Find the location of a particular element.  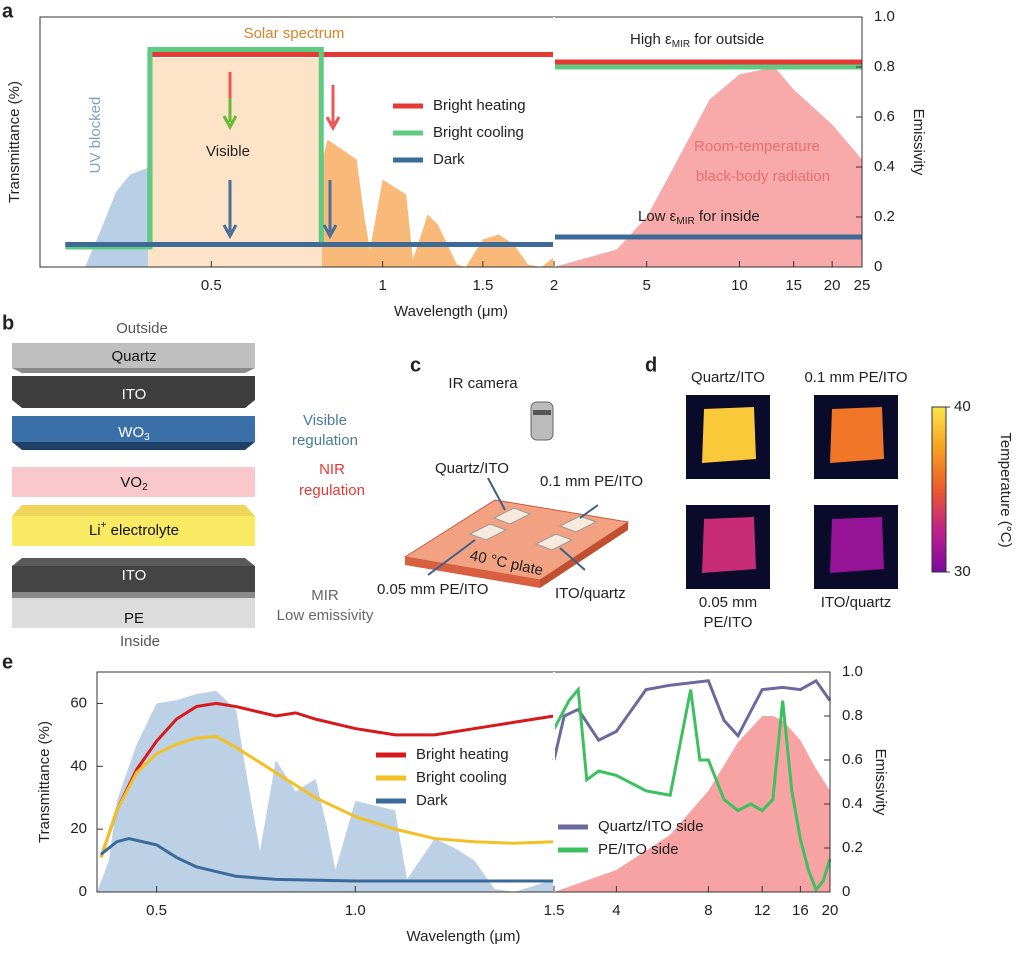

x-tick-label: 12 is located at coordinates (762, 910).